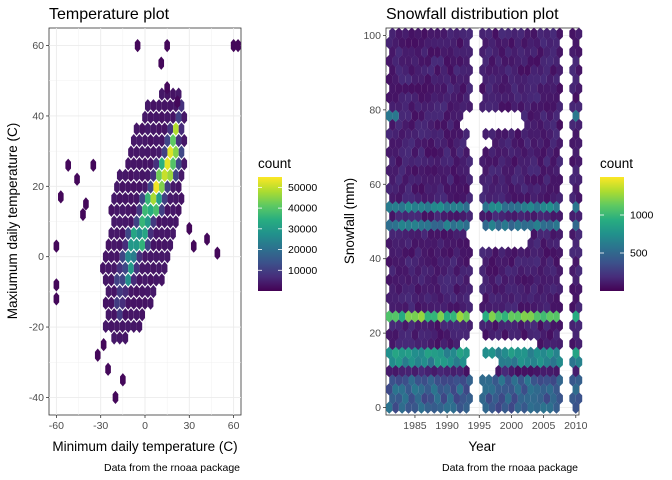  I want to click on y-tick-label: 0, so click(378, 408).